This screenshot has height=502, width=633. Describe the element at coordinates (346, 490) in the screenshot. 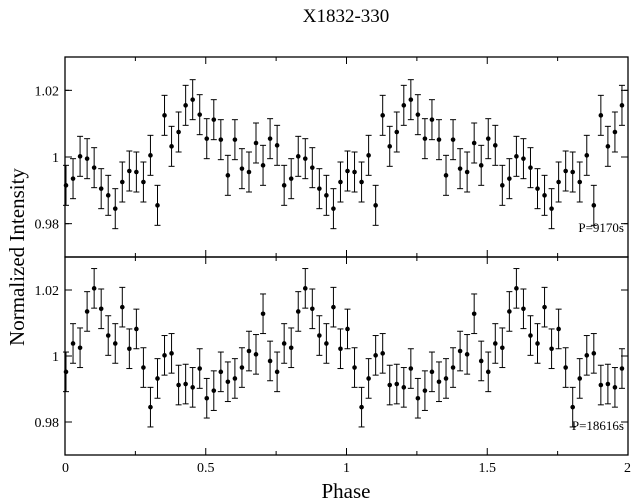

I see `x-axis-label: Phase` at that location.